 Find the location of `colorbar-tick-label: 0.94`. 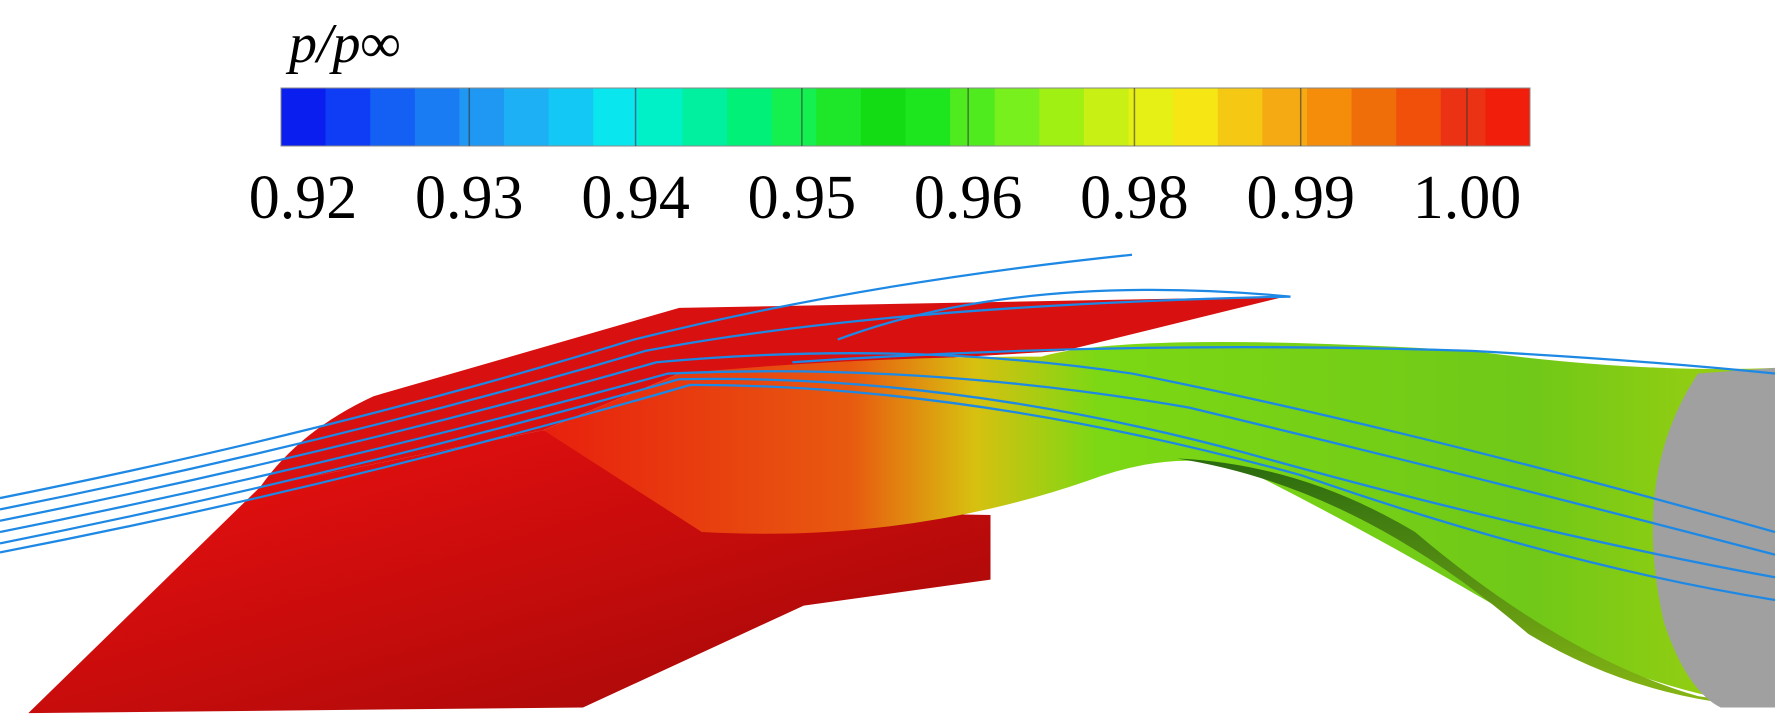

colorbar-tick-label: 0.94 is located at coordinates (635, 198).